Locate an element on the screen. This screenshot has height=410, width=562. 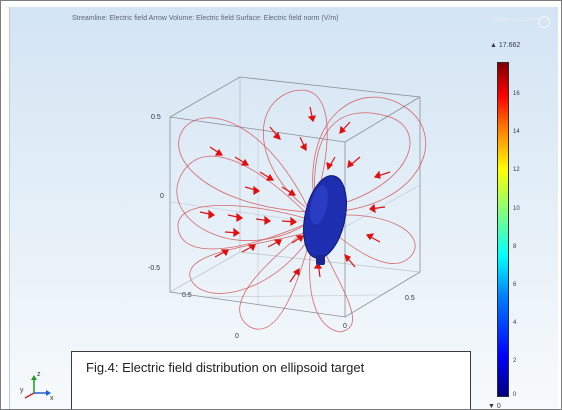
colorbar-min-label: ▼ 0 is located at coordinates (494, 406).